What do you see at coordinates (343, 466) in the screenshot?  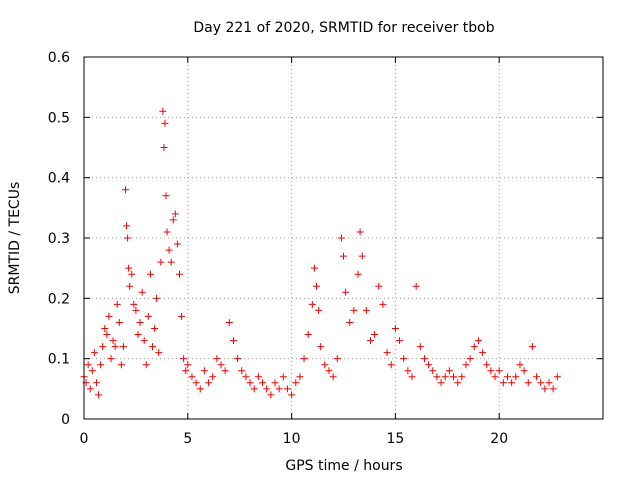 I see `x-axis-label: GPS time / hours` at bounding box center [343, 466].